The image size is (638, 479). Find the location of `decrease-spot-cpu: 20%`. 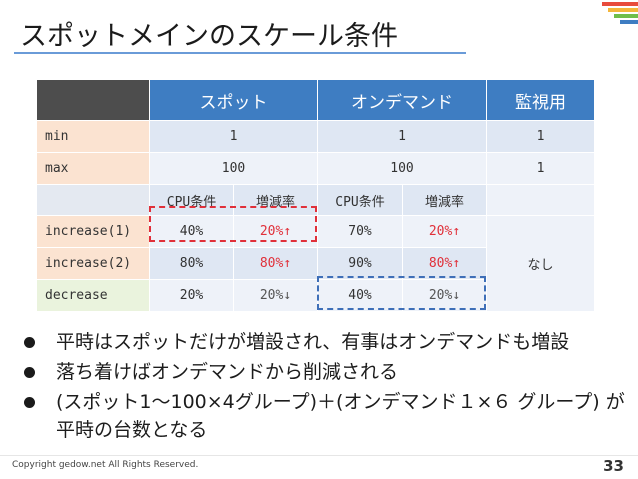

decrease-spot-cpu: 20% is located at coordinates (191, 295).